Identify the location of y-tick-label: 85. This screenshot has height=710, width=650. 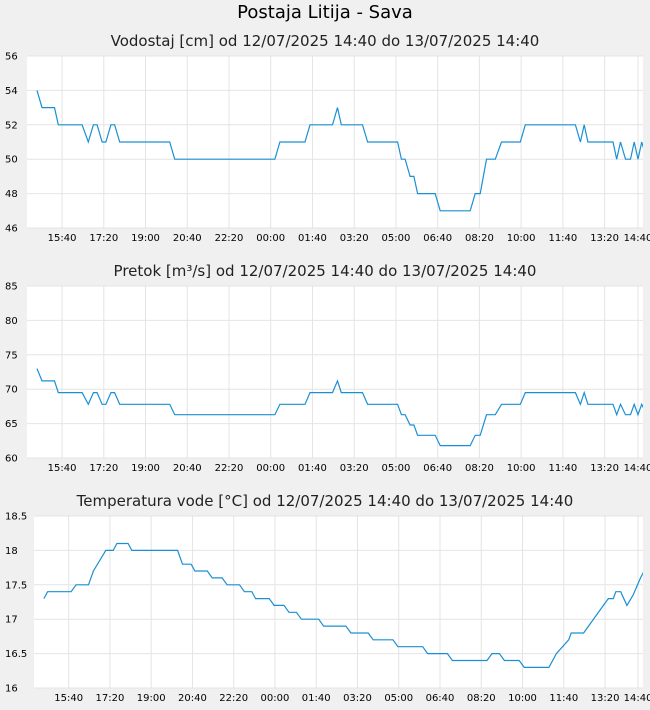
(11, 287).